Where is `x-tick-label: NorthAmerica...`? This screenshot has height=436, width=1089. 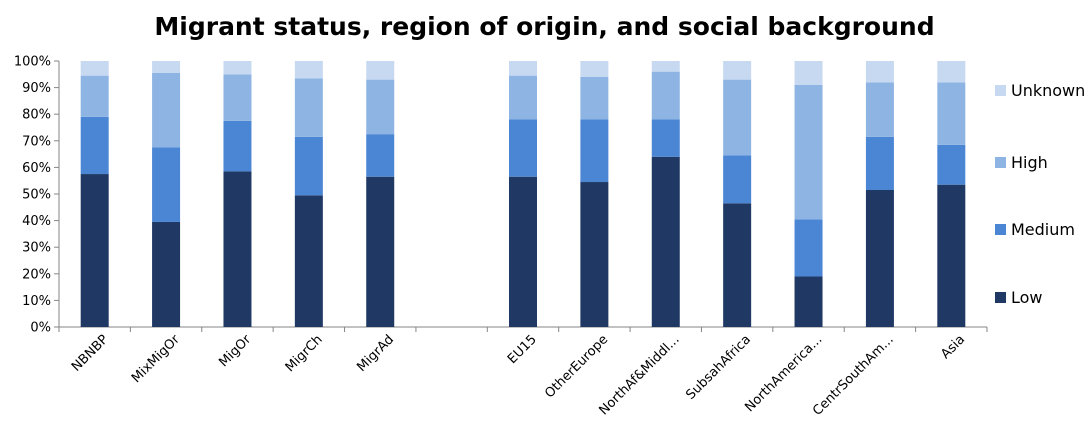
x-tick-label: NorthAmerica... is located at coordinates (783, 373).